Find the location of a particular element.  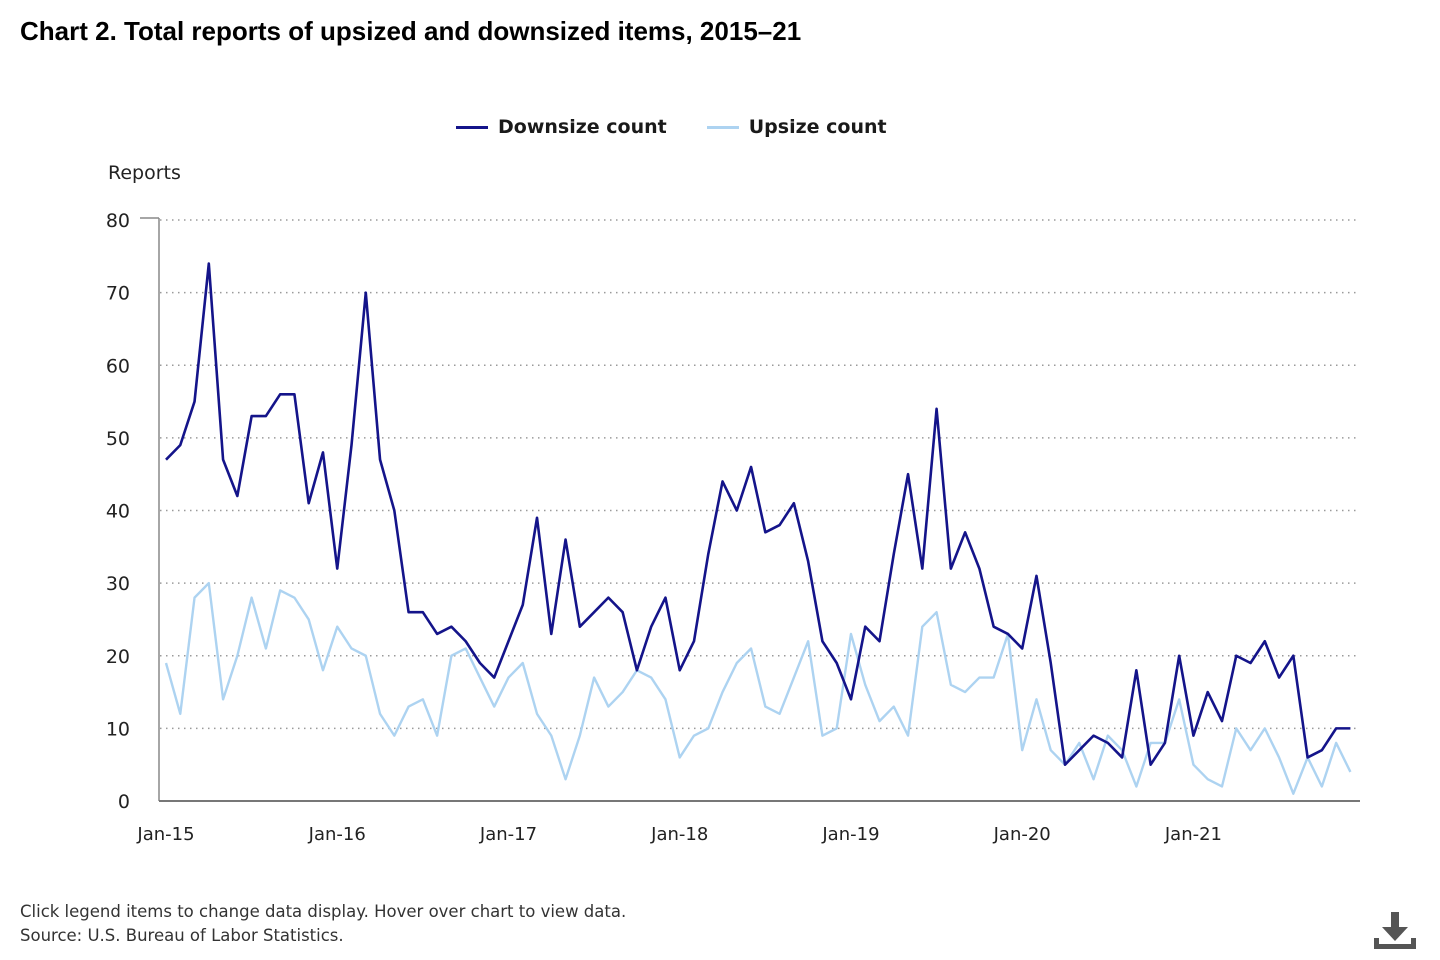

x-tick-label-Jan-16: Jan-16 is located at coordinates (337, 834).